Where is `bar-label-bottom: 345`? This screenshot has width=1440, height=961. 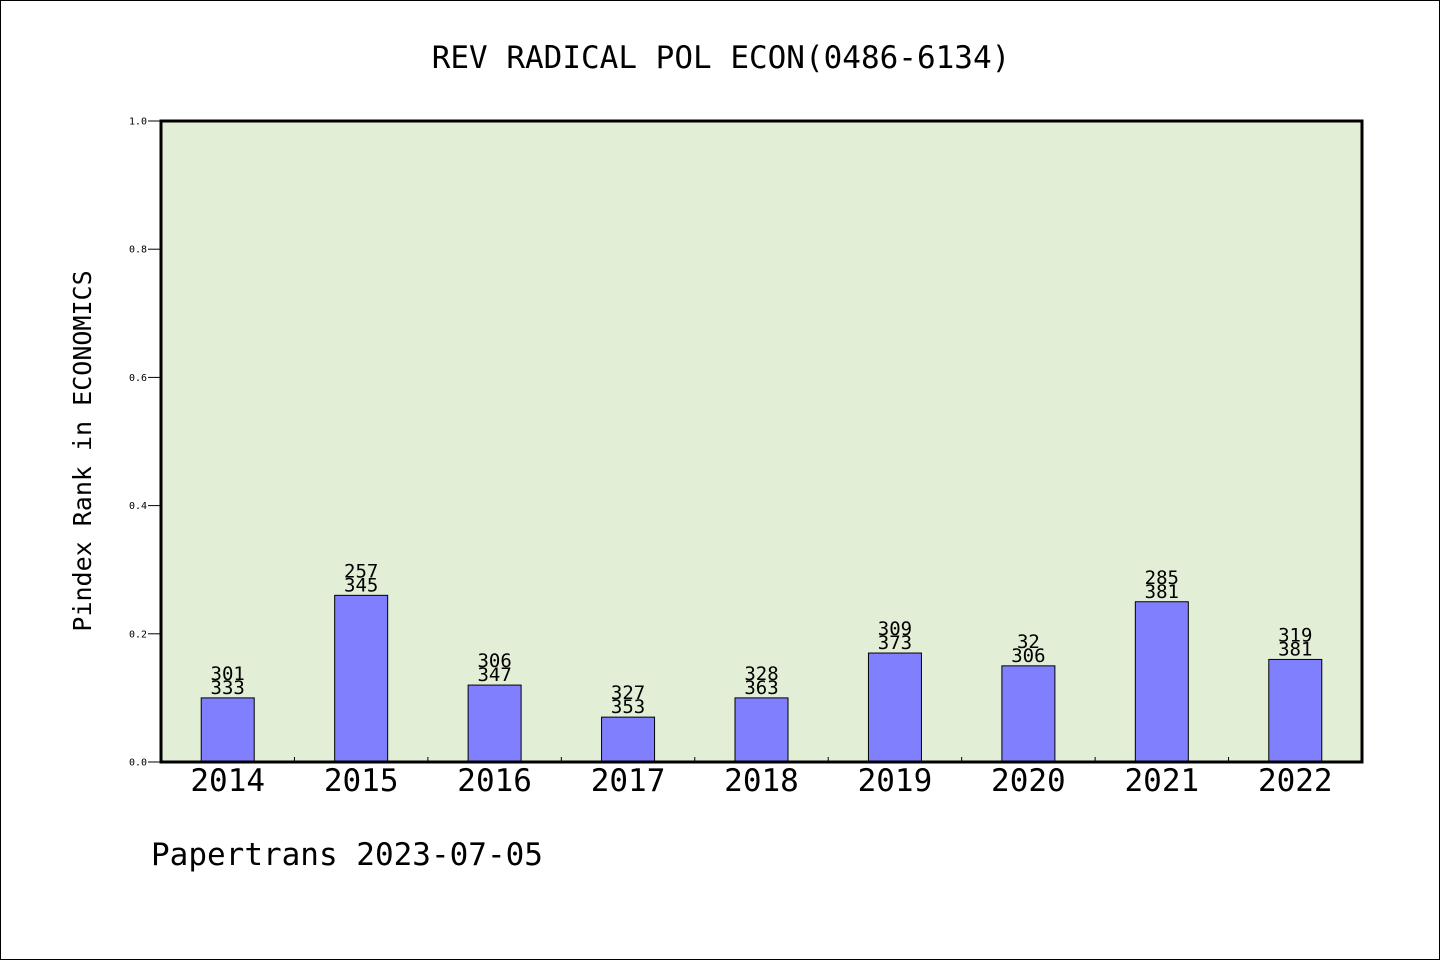
bar-label-bottom: 345 is located at coordinates (361, 585).